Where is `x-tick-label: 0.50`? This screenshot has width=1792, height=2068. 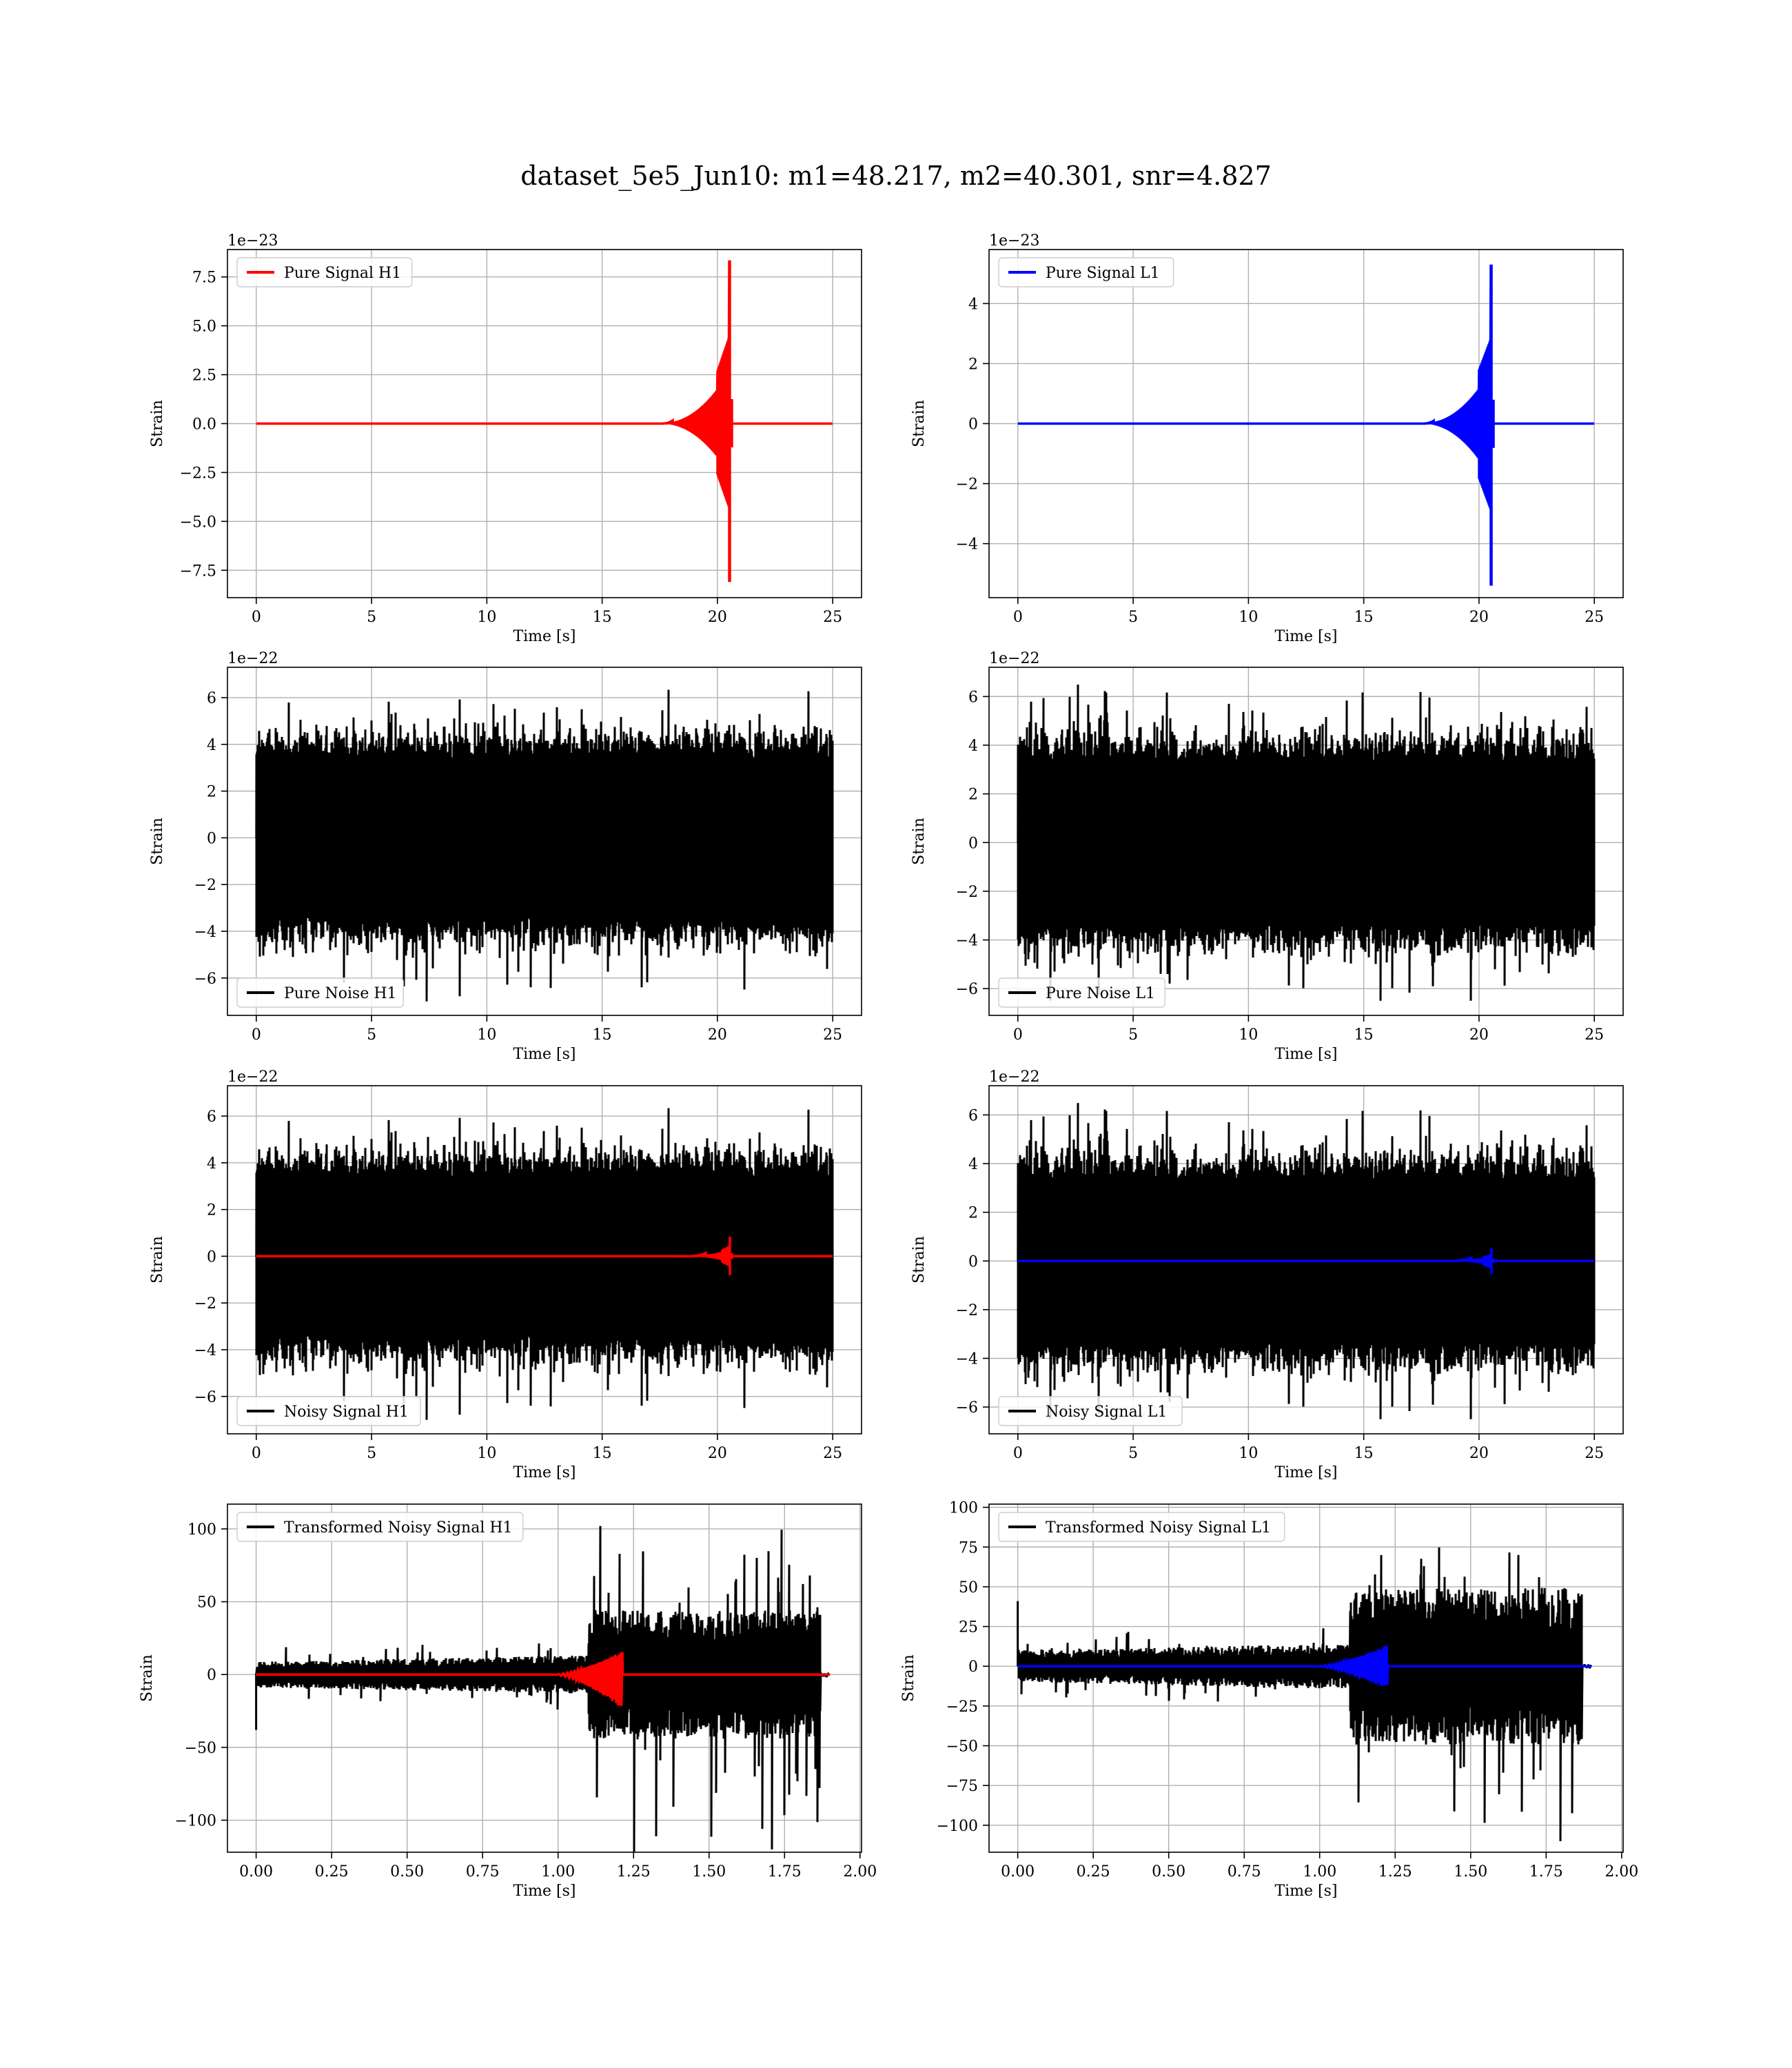
x-tick-label: 0.50 is located at coordinates (1168, 1872).